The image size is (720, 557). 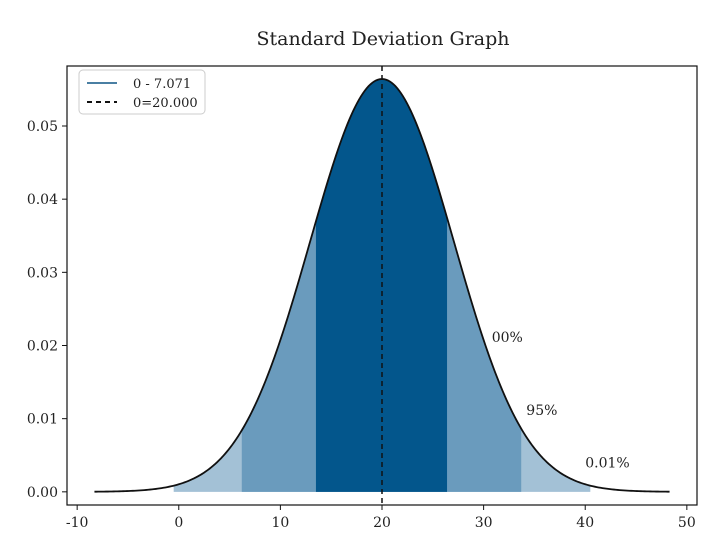 What do you see at coordinates (280, 523) in the screenshot?
I see `x-tick-label: 10` at bounding box center [280, 523].